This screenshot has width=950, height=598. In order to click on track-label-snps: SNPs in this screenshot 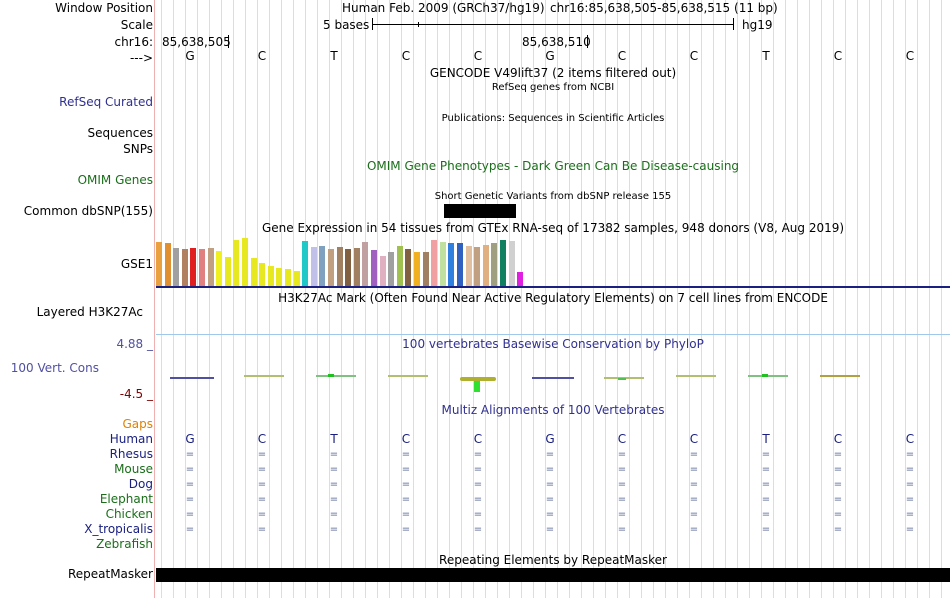, I will do `click(138, 149)`.